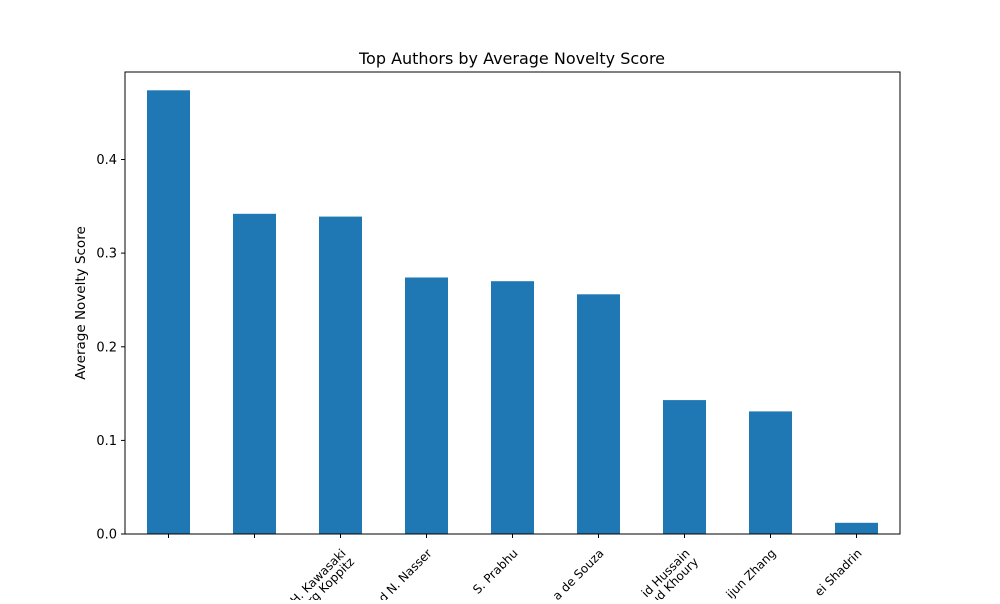 The width and height of the screenshot is (1000, 604). Describe the element at coordinates (106, 347) in the screenshot. I see `y-tick-label-3: 0.2` at that location.